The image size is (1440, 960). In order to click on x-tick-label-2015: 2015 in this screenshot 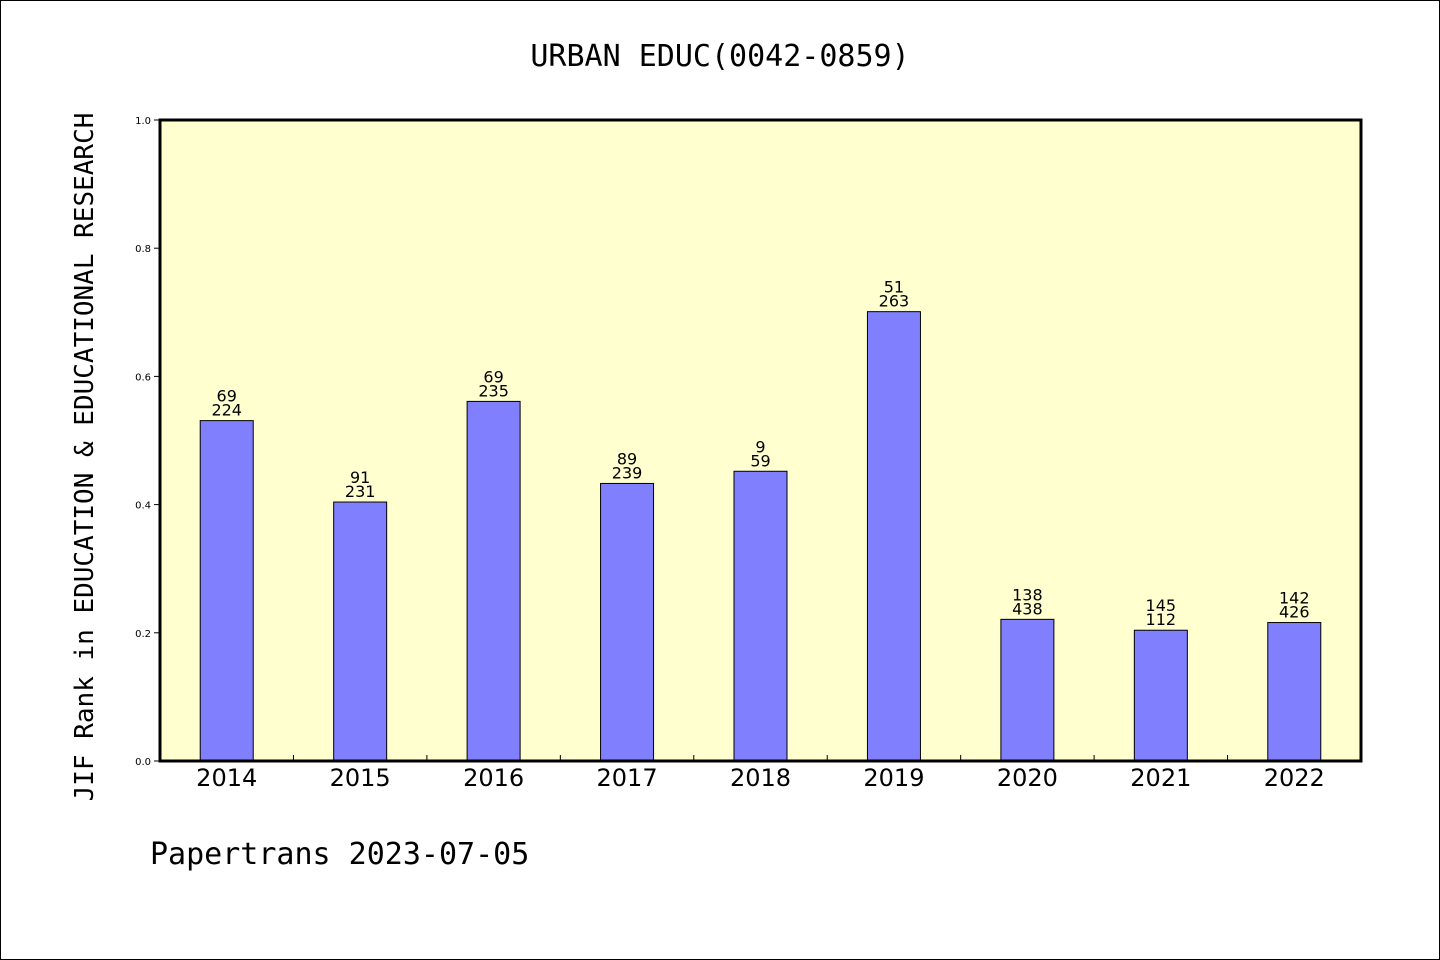, I will do `click(360, 778)`.